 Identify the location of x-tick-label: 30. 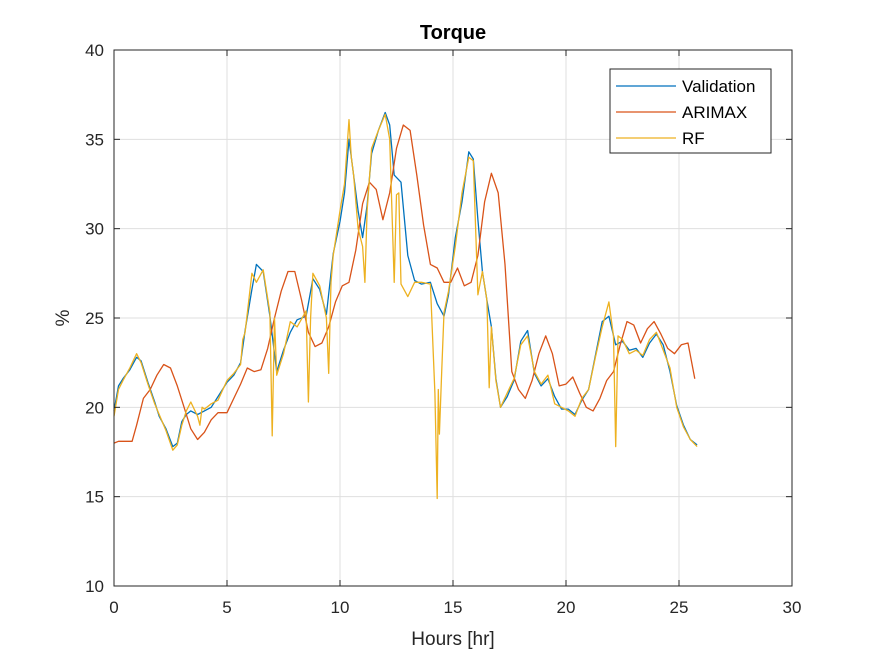
(792, 607).